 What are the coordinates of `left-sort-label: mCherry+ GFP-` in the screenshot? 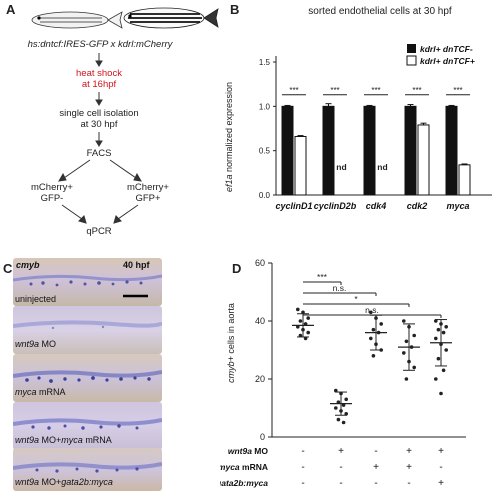 It's located at (52, 193).